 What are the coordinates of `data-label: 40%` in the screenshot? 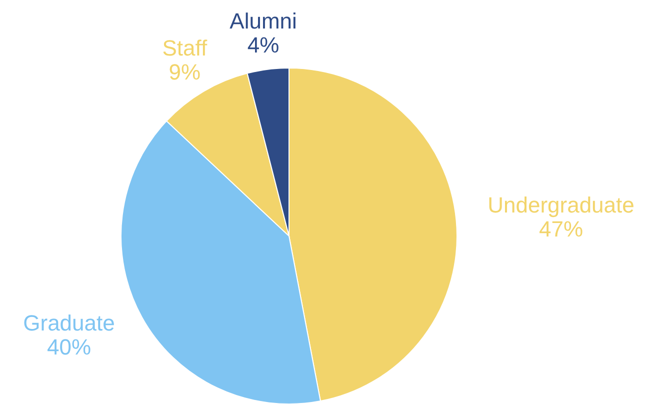 It's located at (69, 347).